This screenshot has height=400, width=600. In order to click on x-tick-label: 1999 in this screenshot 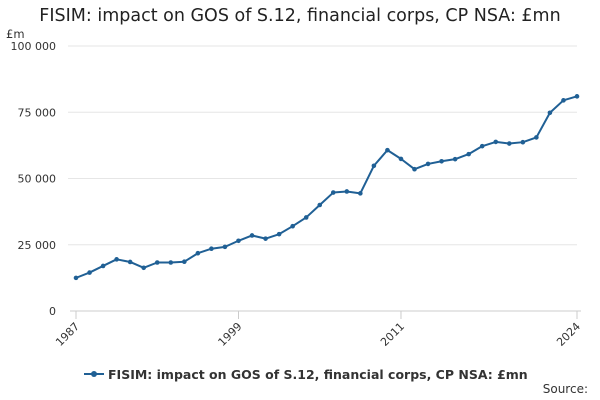, I will do `click(230, 334)`.